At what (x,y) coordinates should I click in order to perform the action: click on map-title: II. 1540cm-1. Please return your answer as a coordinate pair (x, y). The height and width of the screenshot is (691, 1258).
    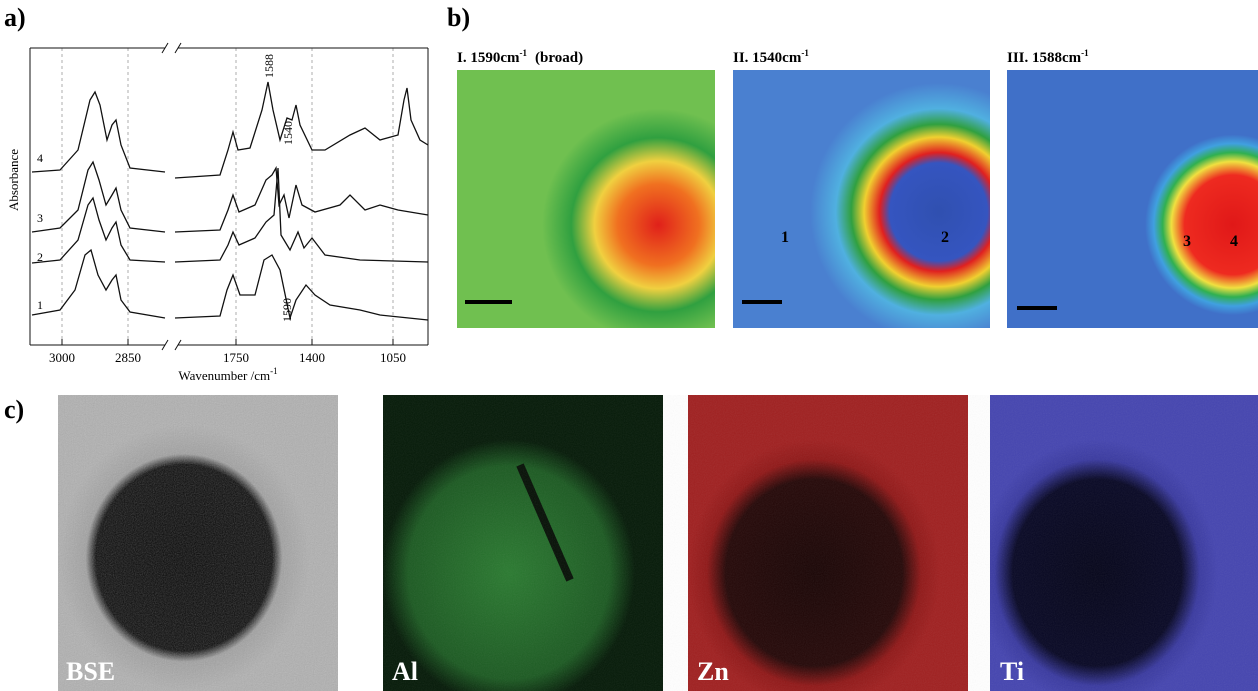
    Looking at the image, I should click on (771, 57).